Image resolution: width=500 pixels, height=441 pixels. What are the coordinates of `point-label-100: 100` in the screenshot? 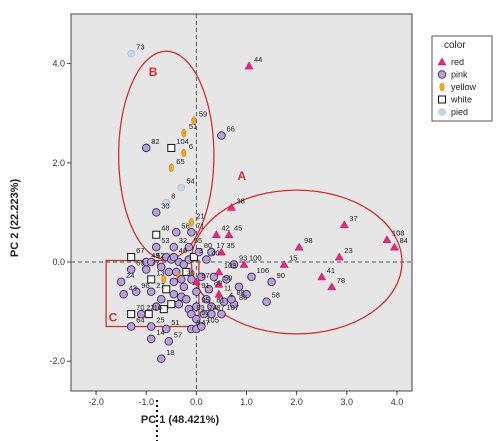 It's located at (255, 258).